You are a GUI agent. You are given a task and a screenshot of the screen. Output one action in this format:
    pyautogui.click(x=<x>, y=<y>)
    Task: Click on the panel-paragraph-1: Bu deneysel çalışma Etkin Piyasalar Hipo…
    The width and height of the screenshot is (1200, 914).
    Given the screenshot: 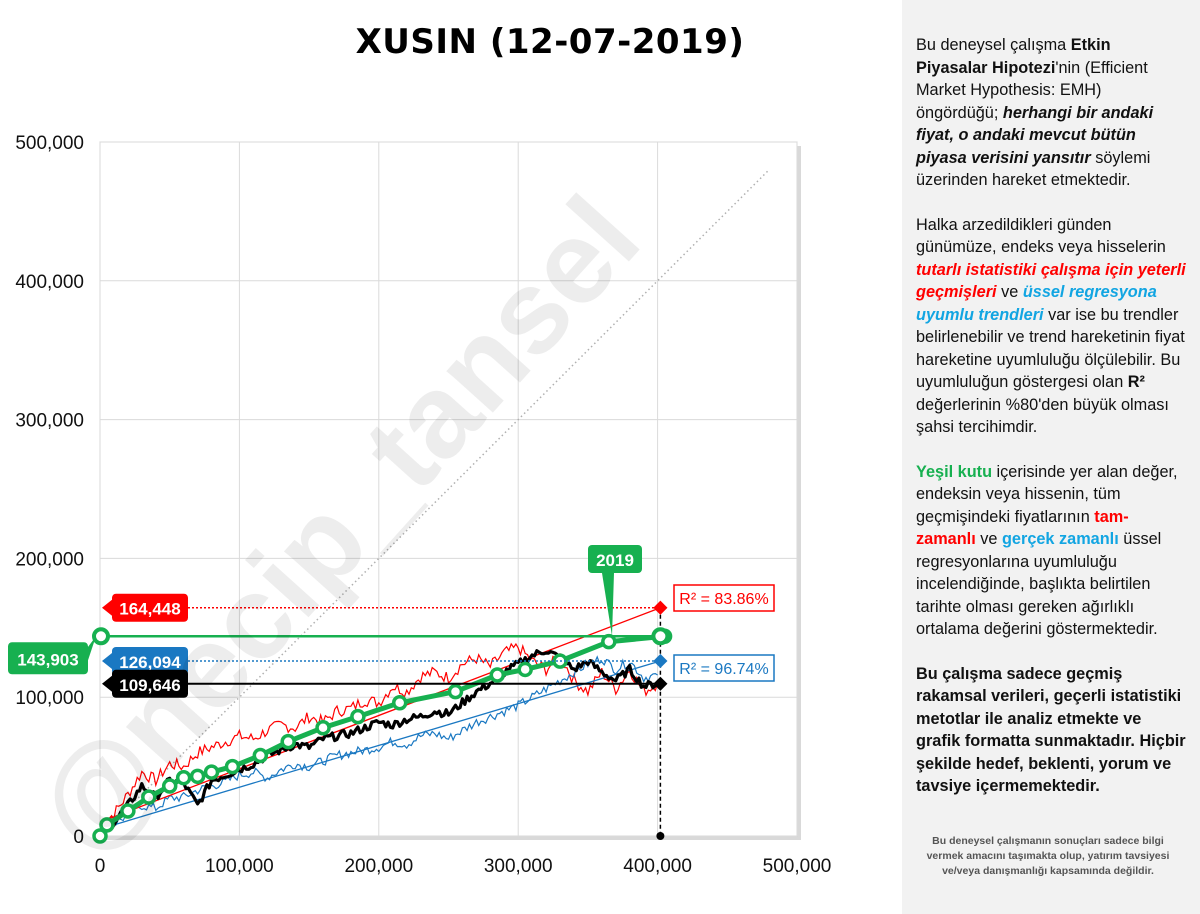 What is the action you would take?
    pyautogui.click(x=1035, y=112)
    